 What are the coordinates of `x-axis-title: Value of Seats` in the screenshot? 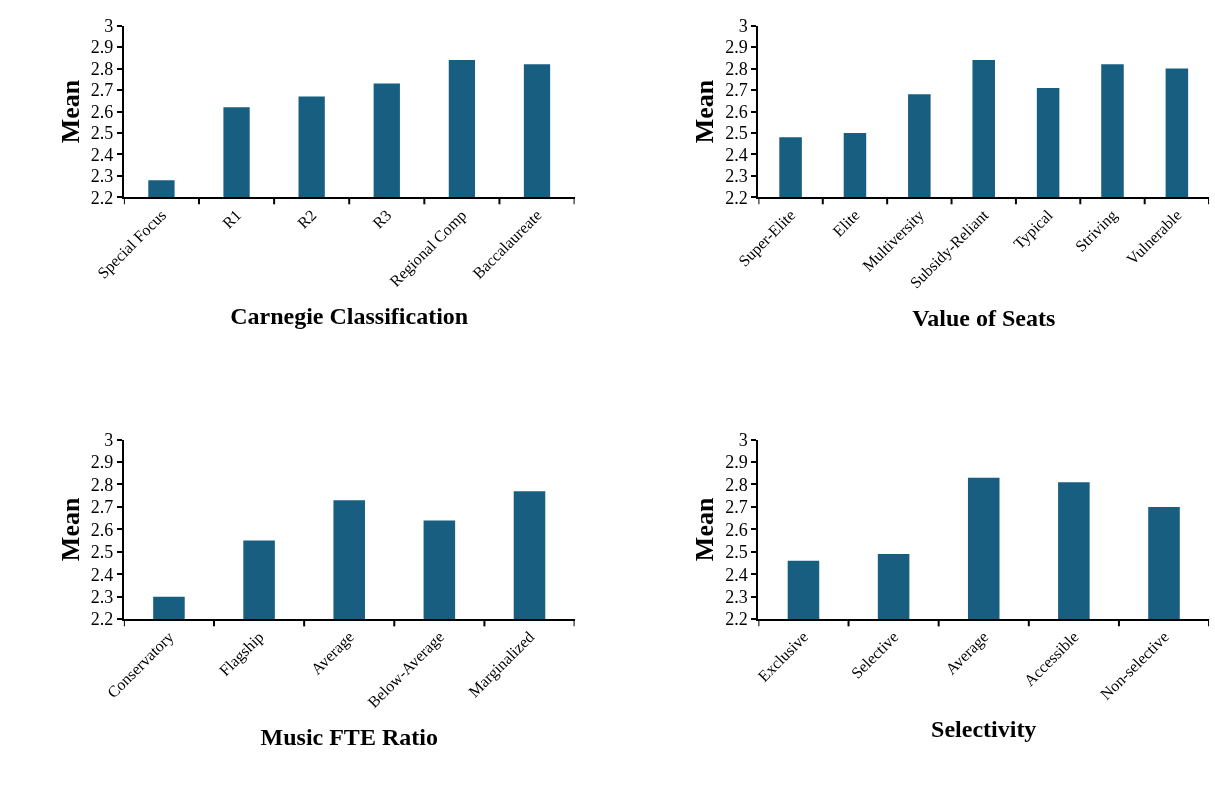 It's located at (984, 317).